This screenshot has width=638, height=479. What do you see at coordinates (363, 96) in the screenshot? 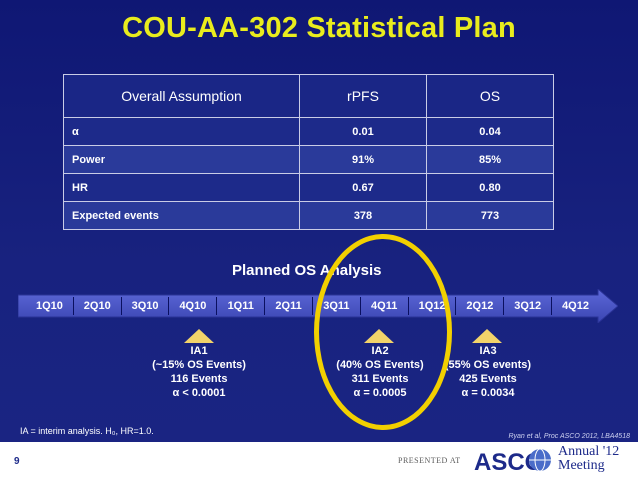
I see `header-rpfs: rPFS` at bounding box center [363, 96].